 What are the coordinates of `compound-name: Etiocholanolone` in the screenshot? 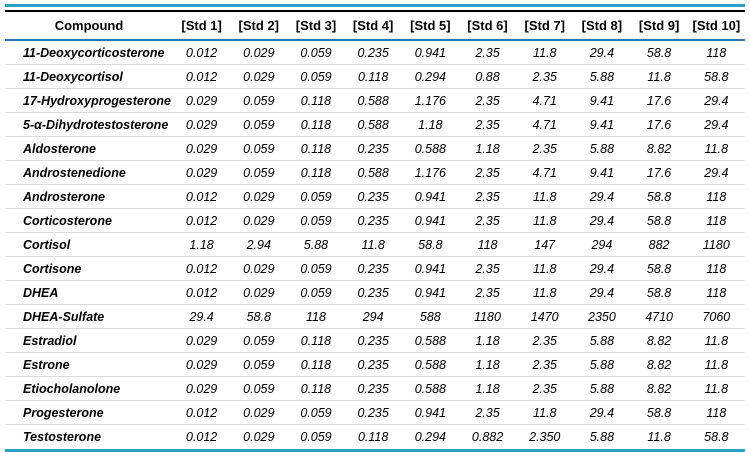 It's located at (89, 388).